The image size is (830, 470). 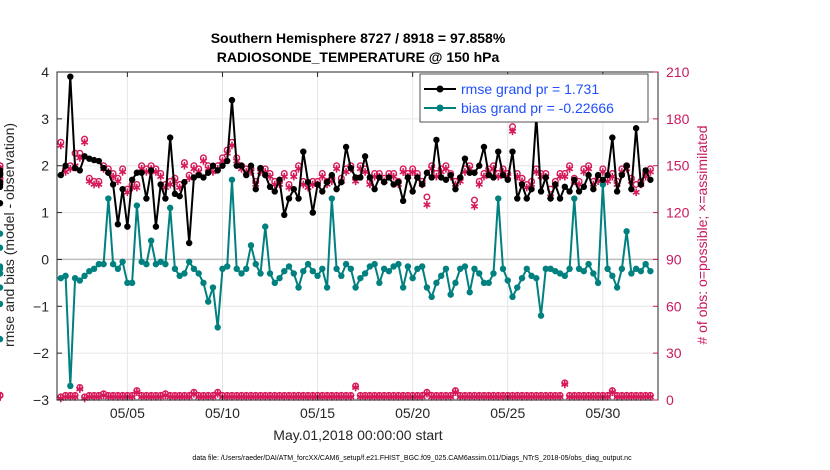 I want to click on x-tick-label: 05/05, so click(x=127, y=413).